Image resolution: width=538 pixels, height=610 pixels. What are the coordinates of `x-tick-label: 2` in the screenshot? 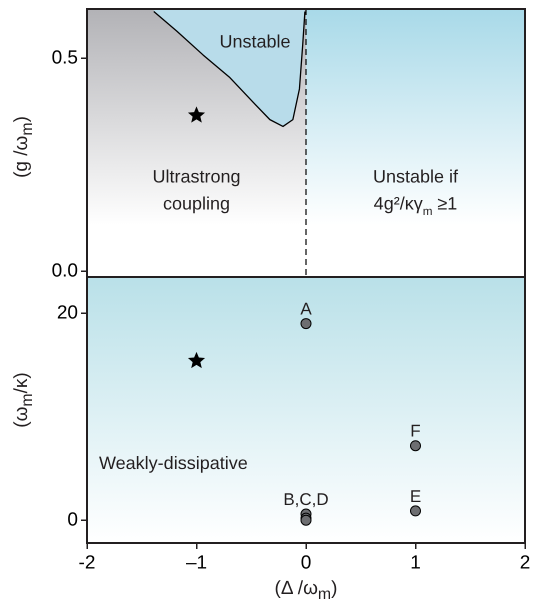 It's located at (525, 563).